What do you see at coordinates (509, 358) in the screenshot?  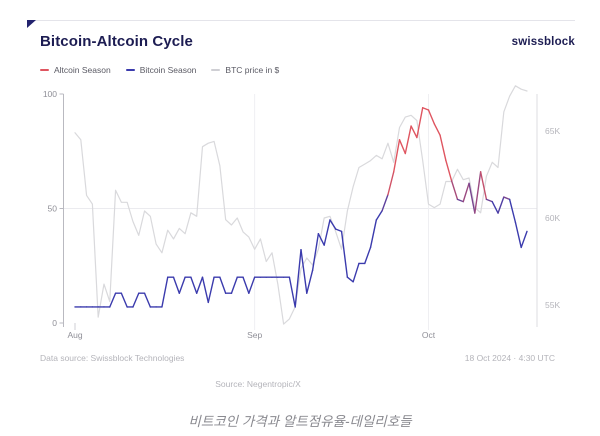 I see `timestamp-label: 18 Oct 2024 · 4:30 UTC` at bounding box center [509, 358].